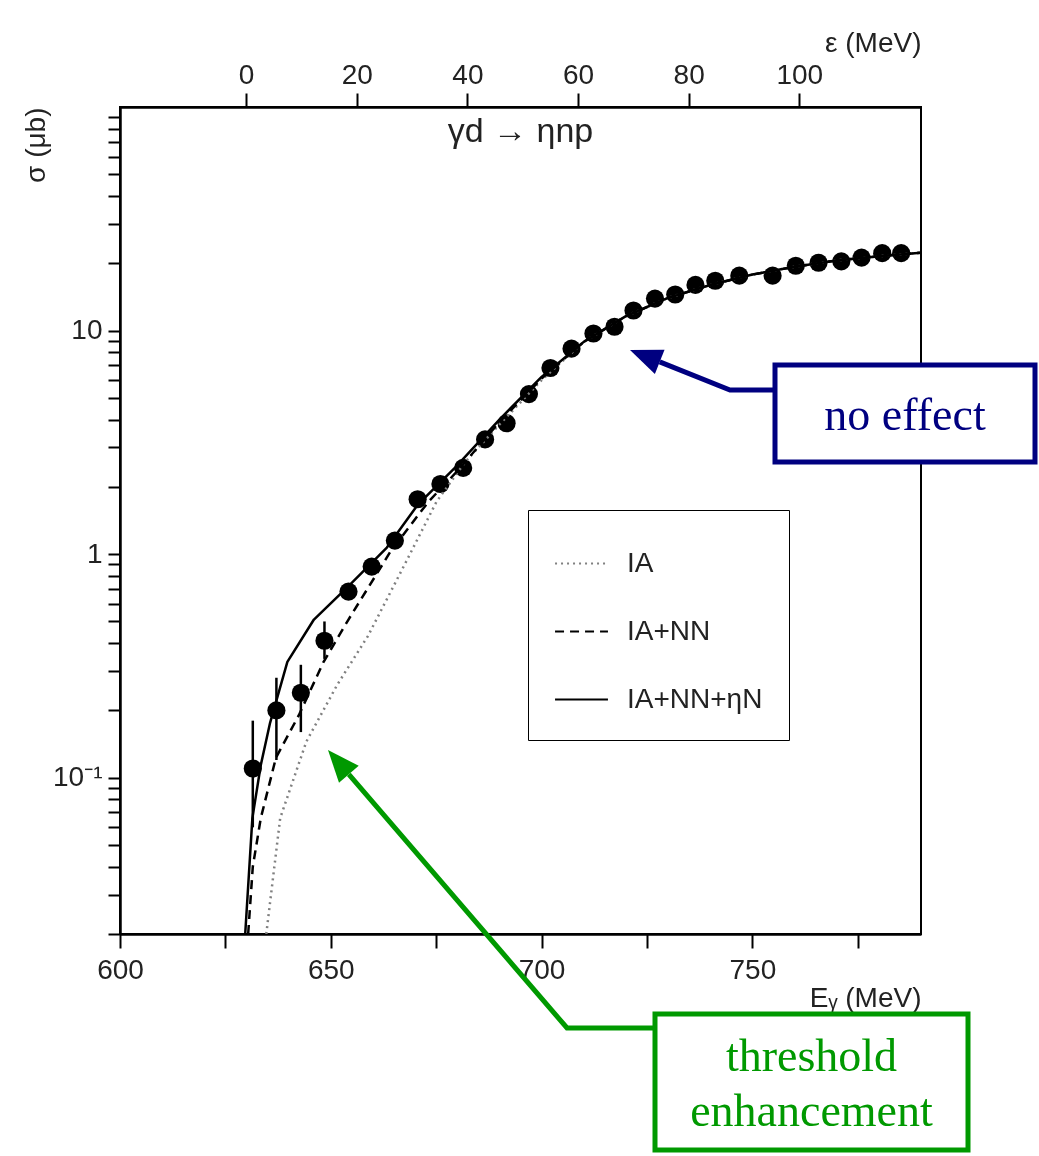 The image size is (1039, 1156). What do you see at coordinates (78, 777) in the screenshot?
I see `y-tick-label: 10⁻¹` at bounding box center [78, 777].